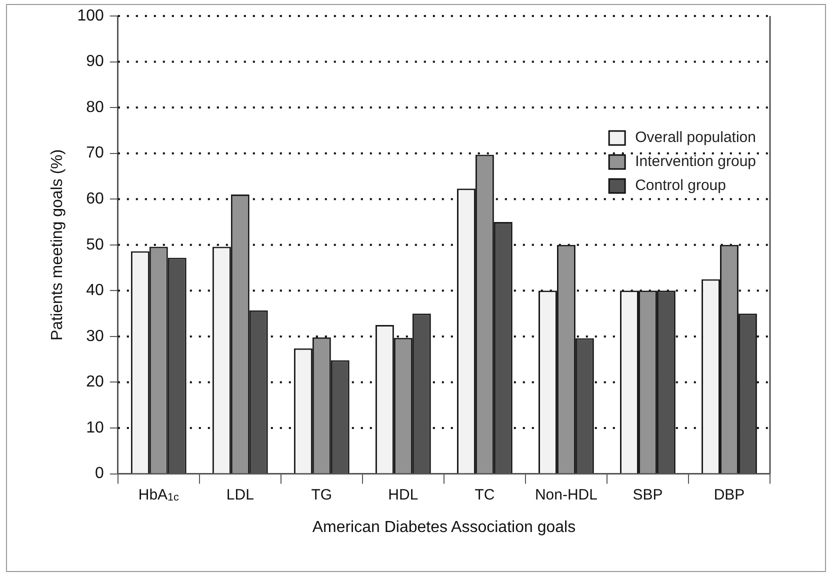 This screenshot has height=577, width=832. Describe the element at coordinates (57, 244) in the screenshot. I see `y-axis-title: Patients meeting goals (%)` at that location.